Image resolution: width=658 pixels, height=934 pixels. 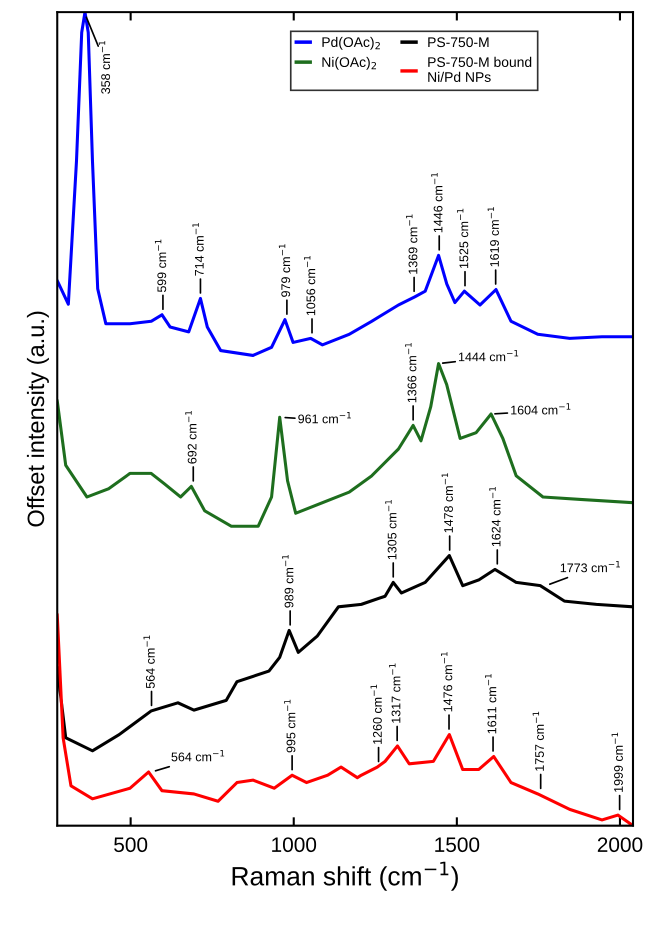 I want to click on annotation: 1624 cm$^{−1}$, so click(x=495, y=516).